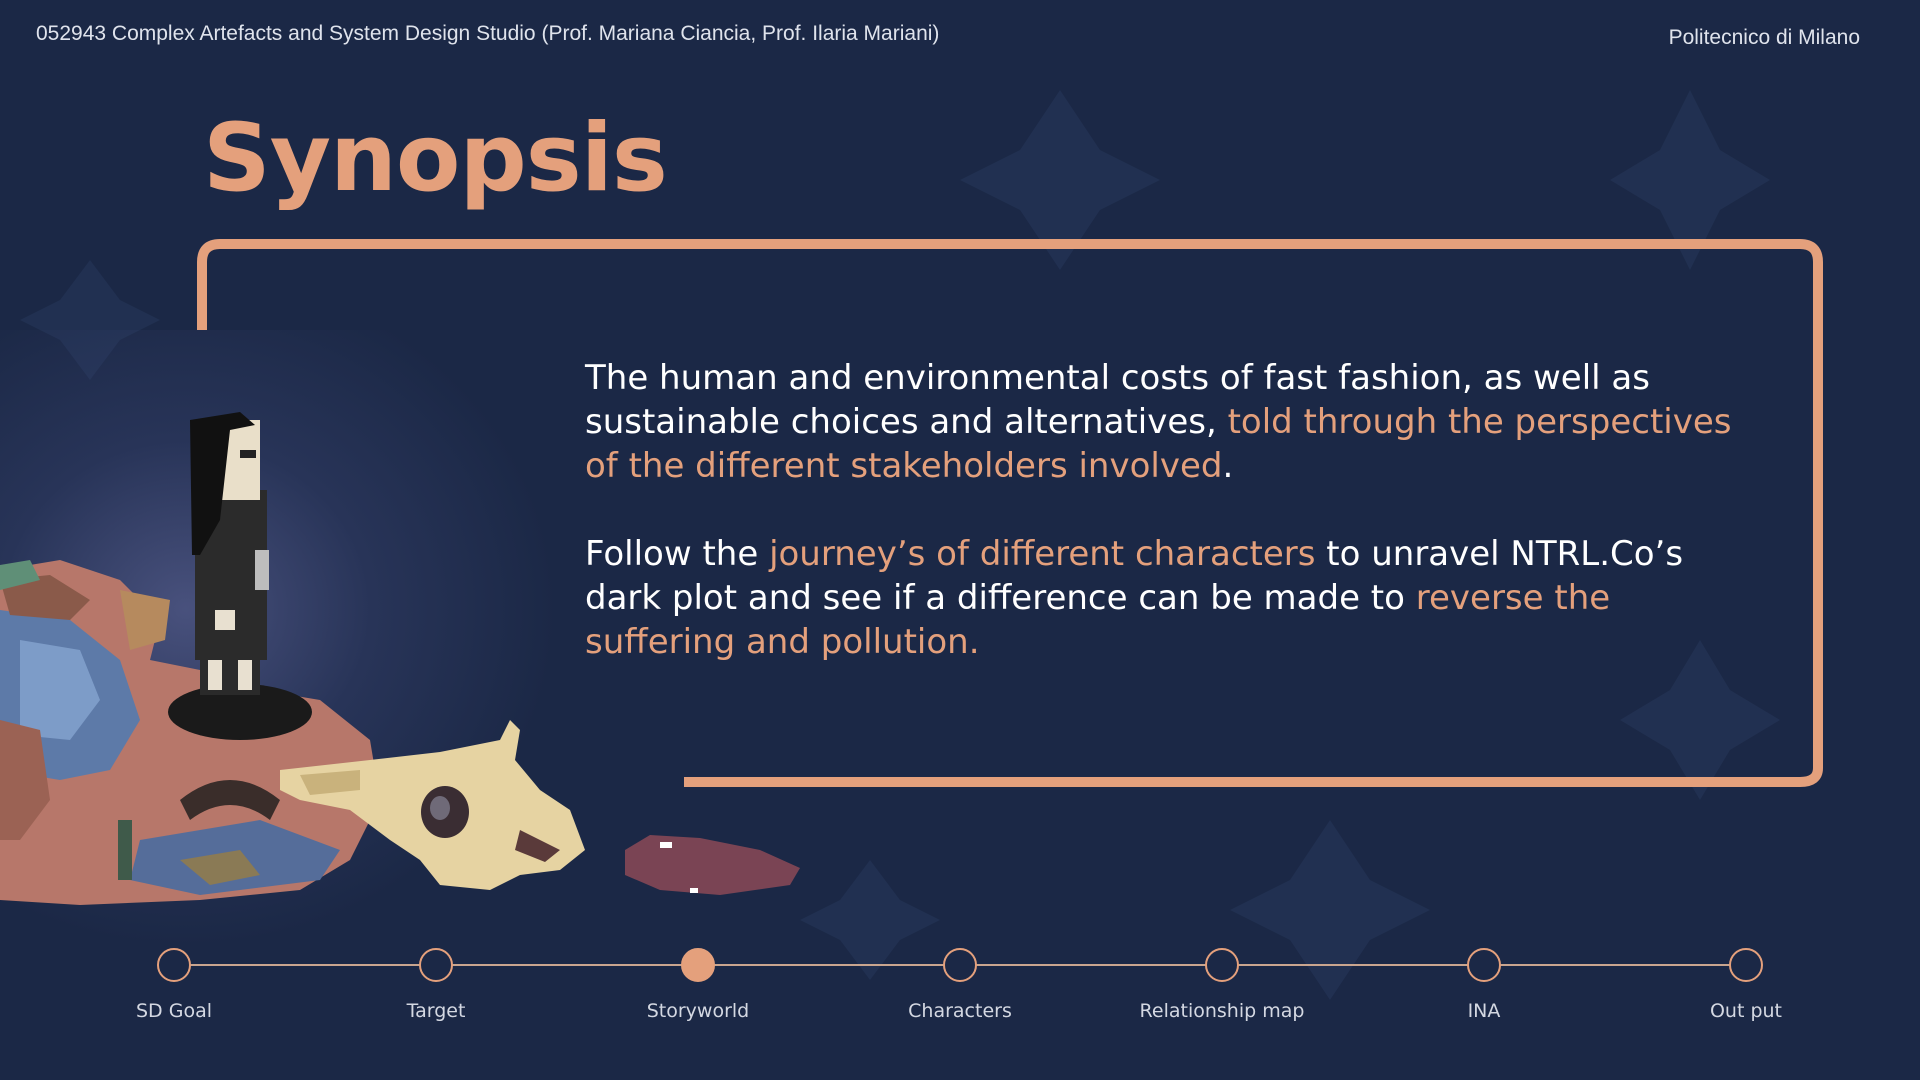  I want to click on timeline-dot-active, so click(698, 965).